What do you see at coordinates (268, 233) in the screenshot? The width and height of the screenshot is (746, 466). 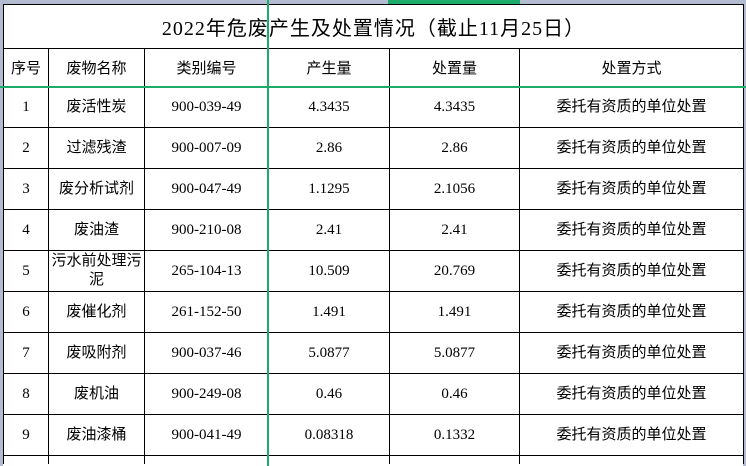 I see `freeze-pane-vertical-line` at bounding box center [268, 233].